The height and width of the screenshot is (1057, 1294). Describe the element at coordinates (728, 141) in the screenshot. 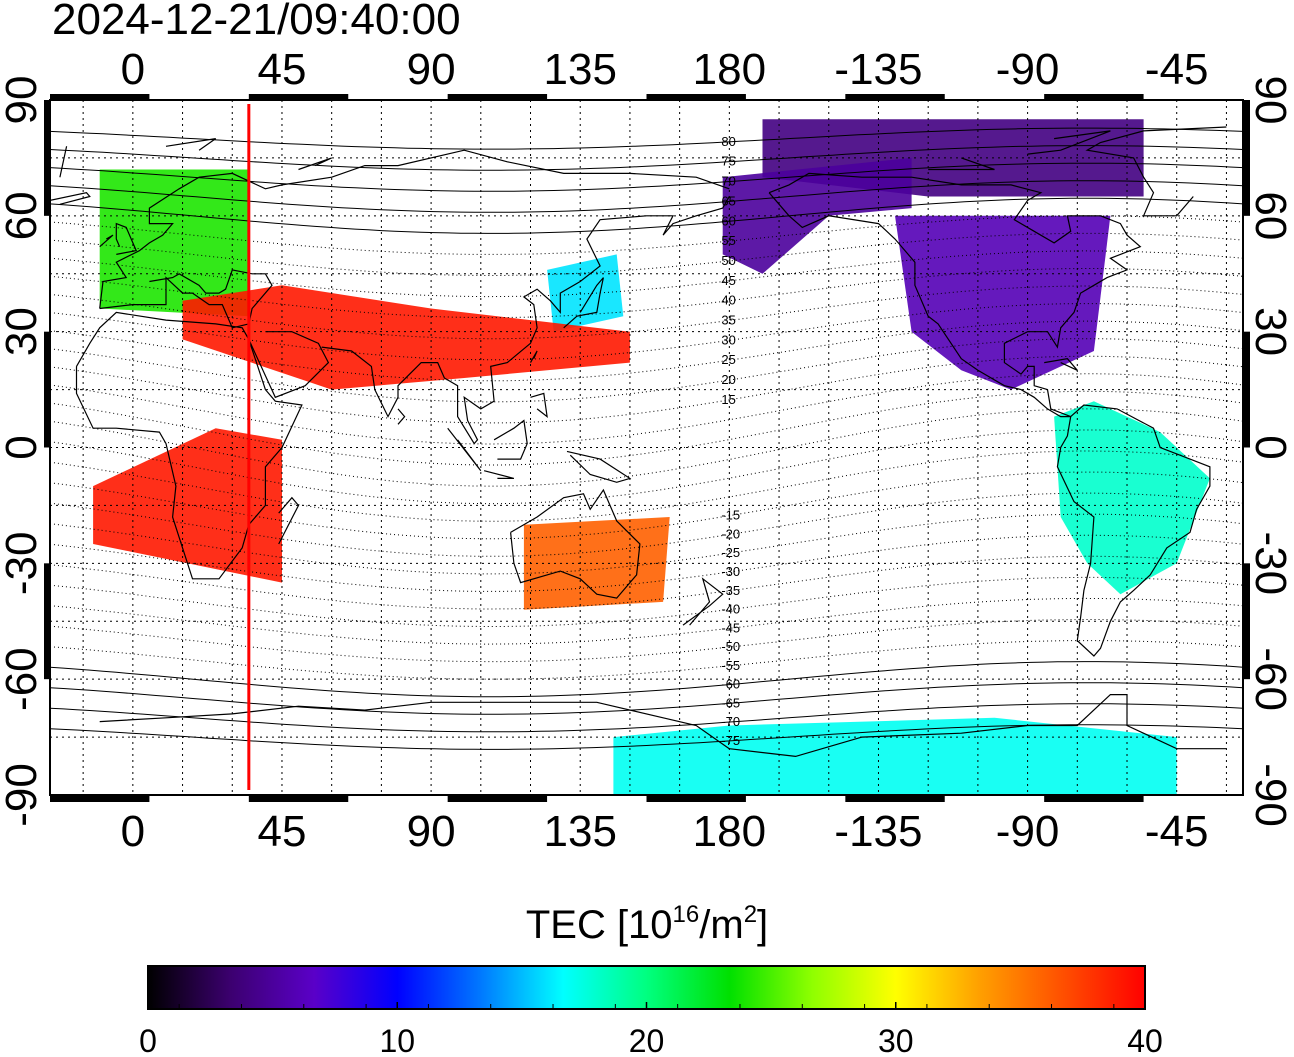

I see `mlat-label: 80` at that location.